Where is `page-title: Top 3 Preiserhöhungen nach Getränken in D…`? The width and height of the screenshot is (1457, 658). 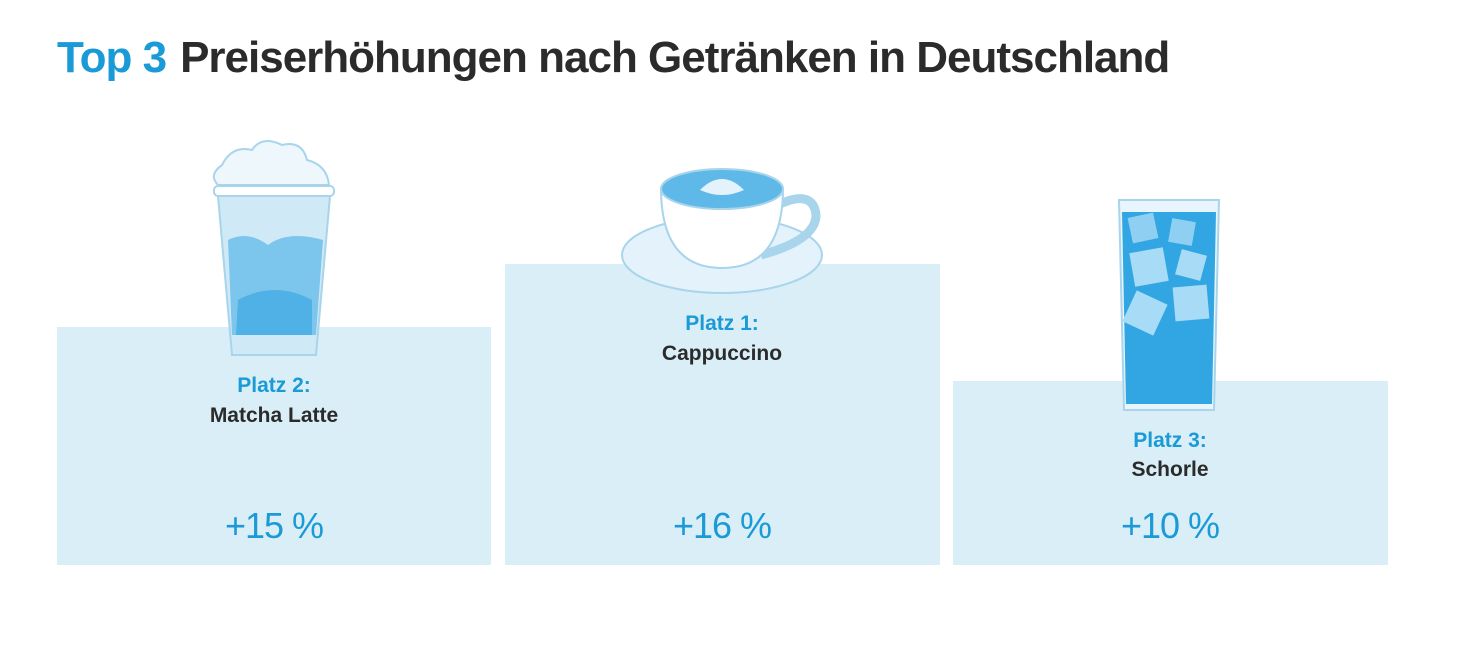
page-title: Top 3 Preiserhöhungen nach Getränken in D… is located at coordinates (613, 57).